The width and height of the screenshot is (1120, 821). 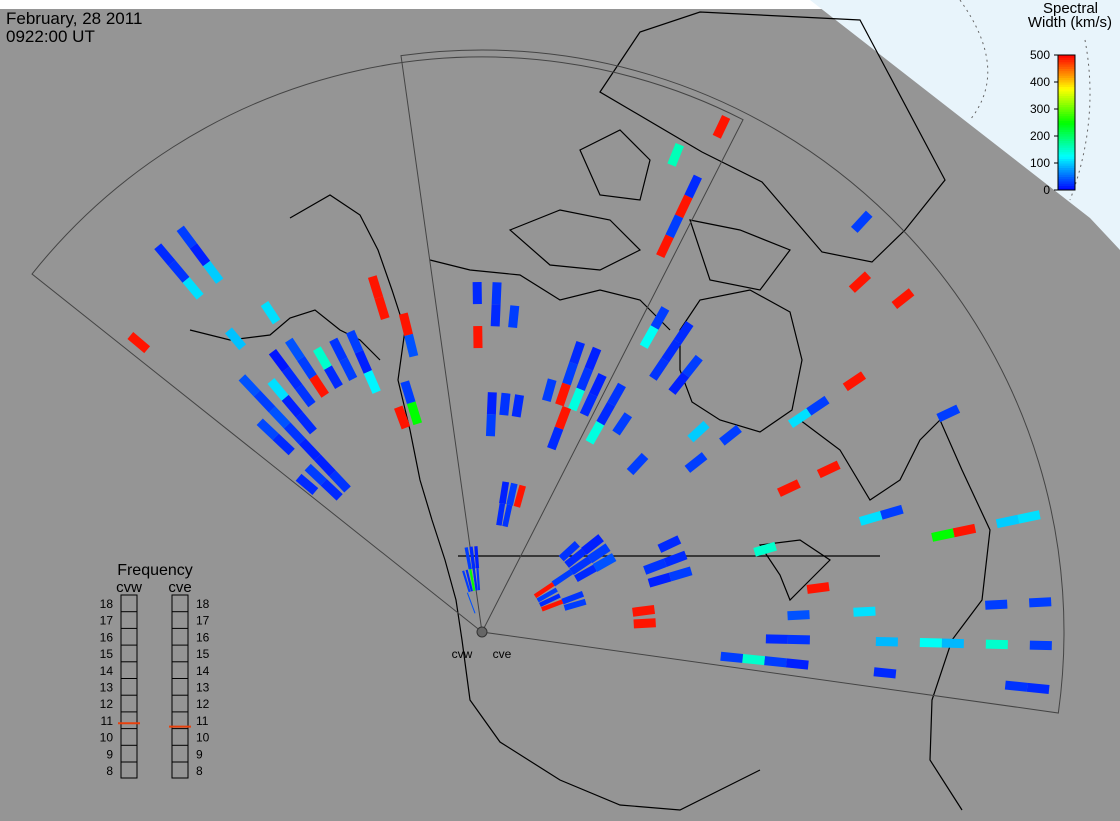 I want to click on frequency-radar-label: cve, so click(x=179, y=587).